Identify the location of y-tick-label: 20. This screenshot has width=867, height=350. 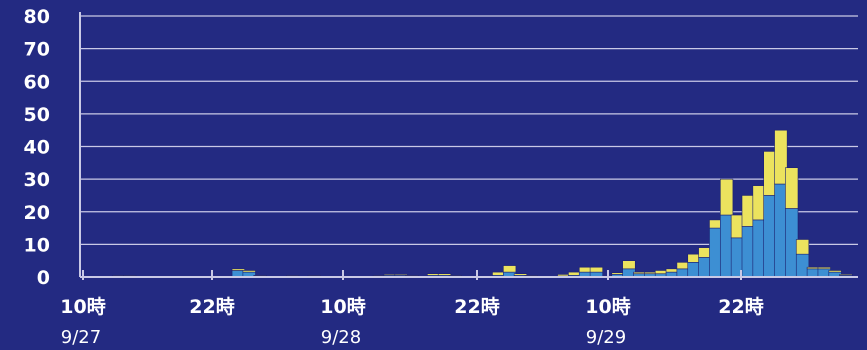
(37, 213).